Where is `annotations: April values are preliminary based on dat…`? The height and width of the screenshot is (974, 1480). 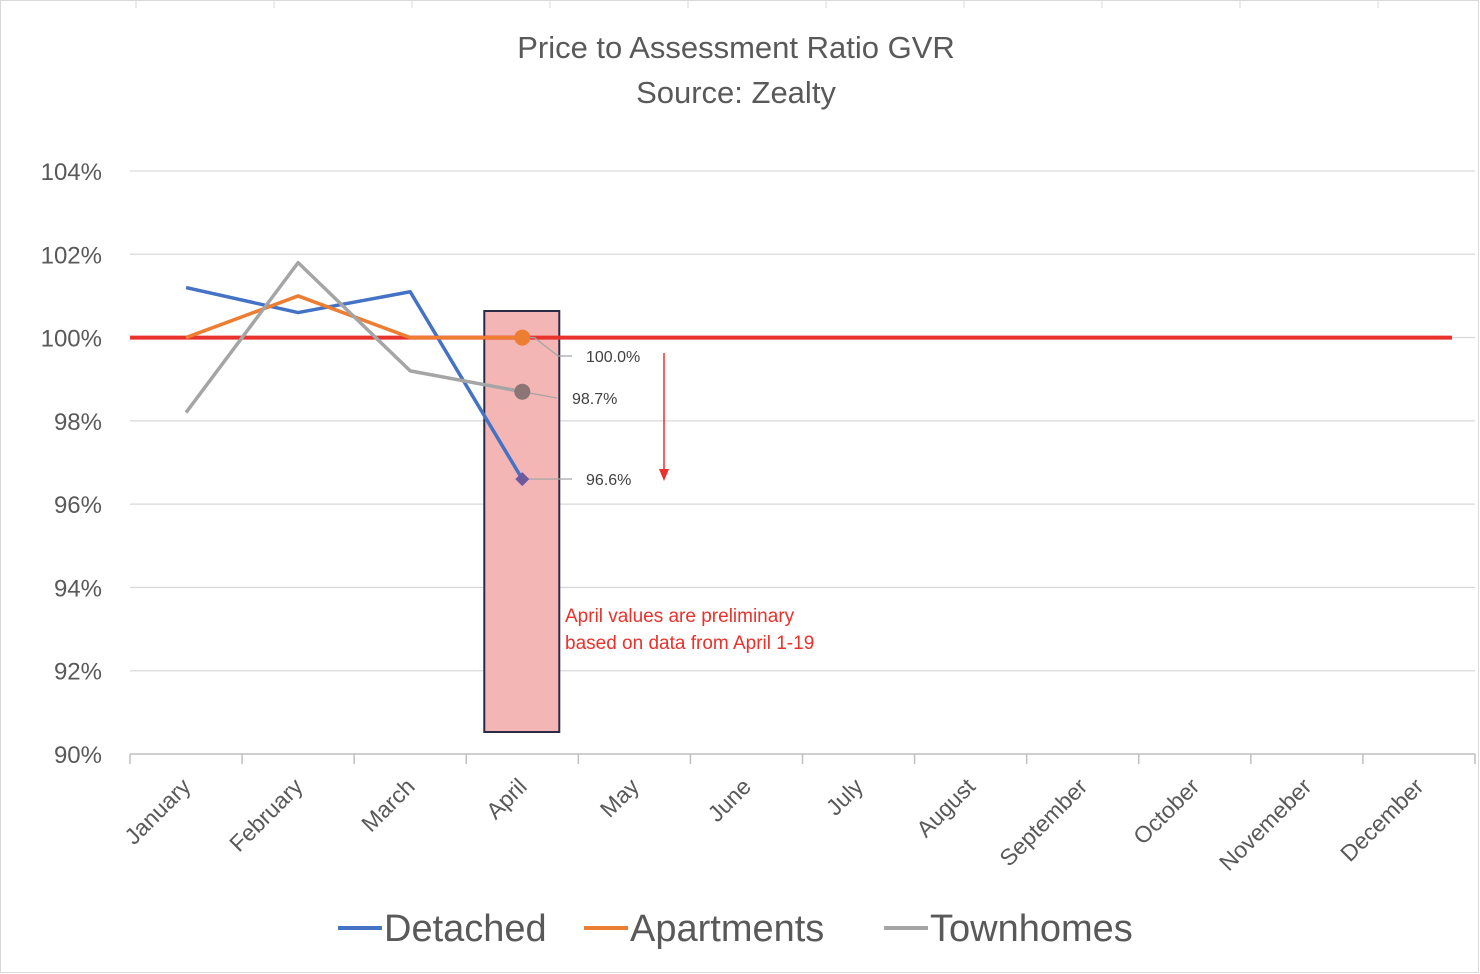 annotations: April values are preliminary based on dat… is located at coordinates (689, 503).